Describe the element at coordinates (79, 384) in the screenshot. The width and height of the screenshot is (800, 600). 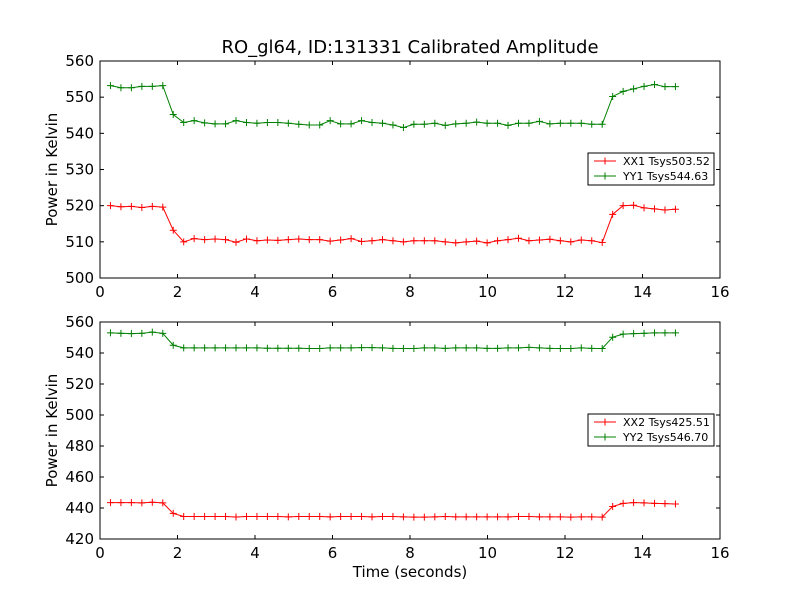
I see `y-tick-label: 520` at that location.